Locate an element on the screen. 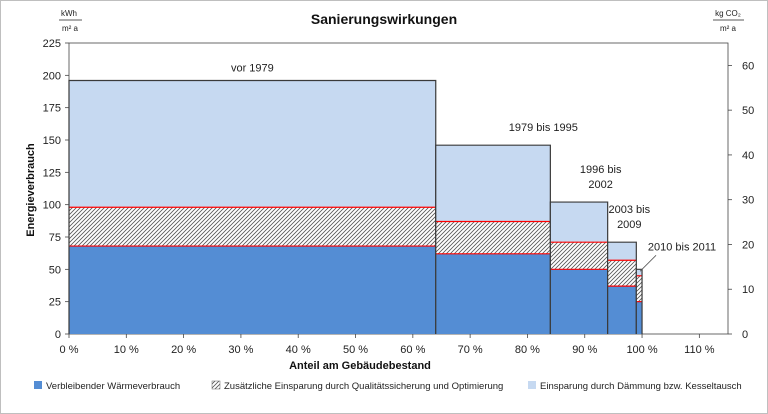 The height and width of the screenshot is (414, 768). x-tick-label: 90 % is located at coordinates (584, 350).